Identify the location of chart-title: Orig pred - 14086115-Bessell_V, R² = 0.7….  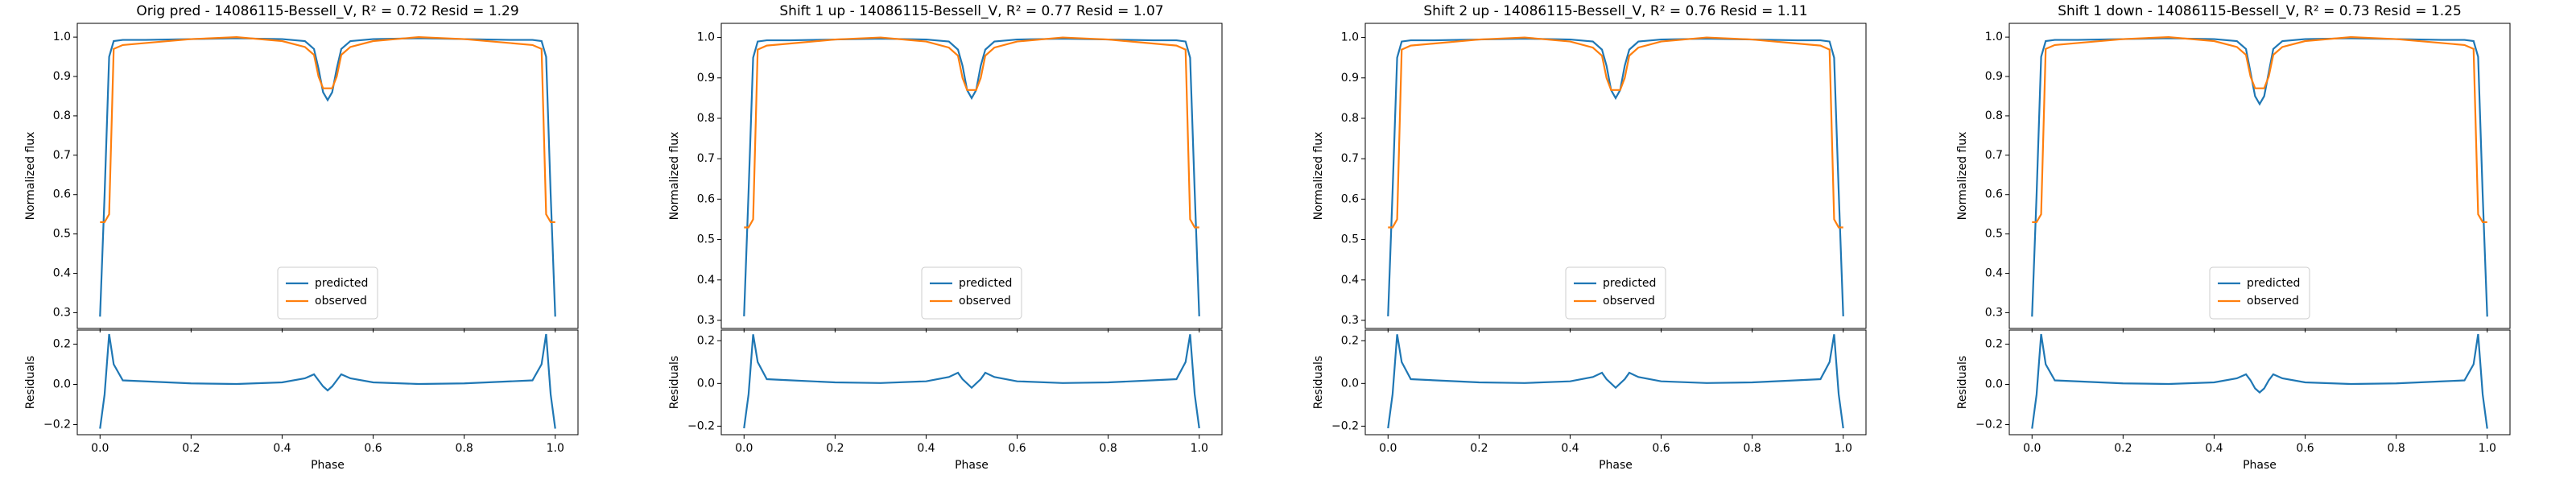
(327, 11).